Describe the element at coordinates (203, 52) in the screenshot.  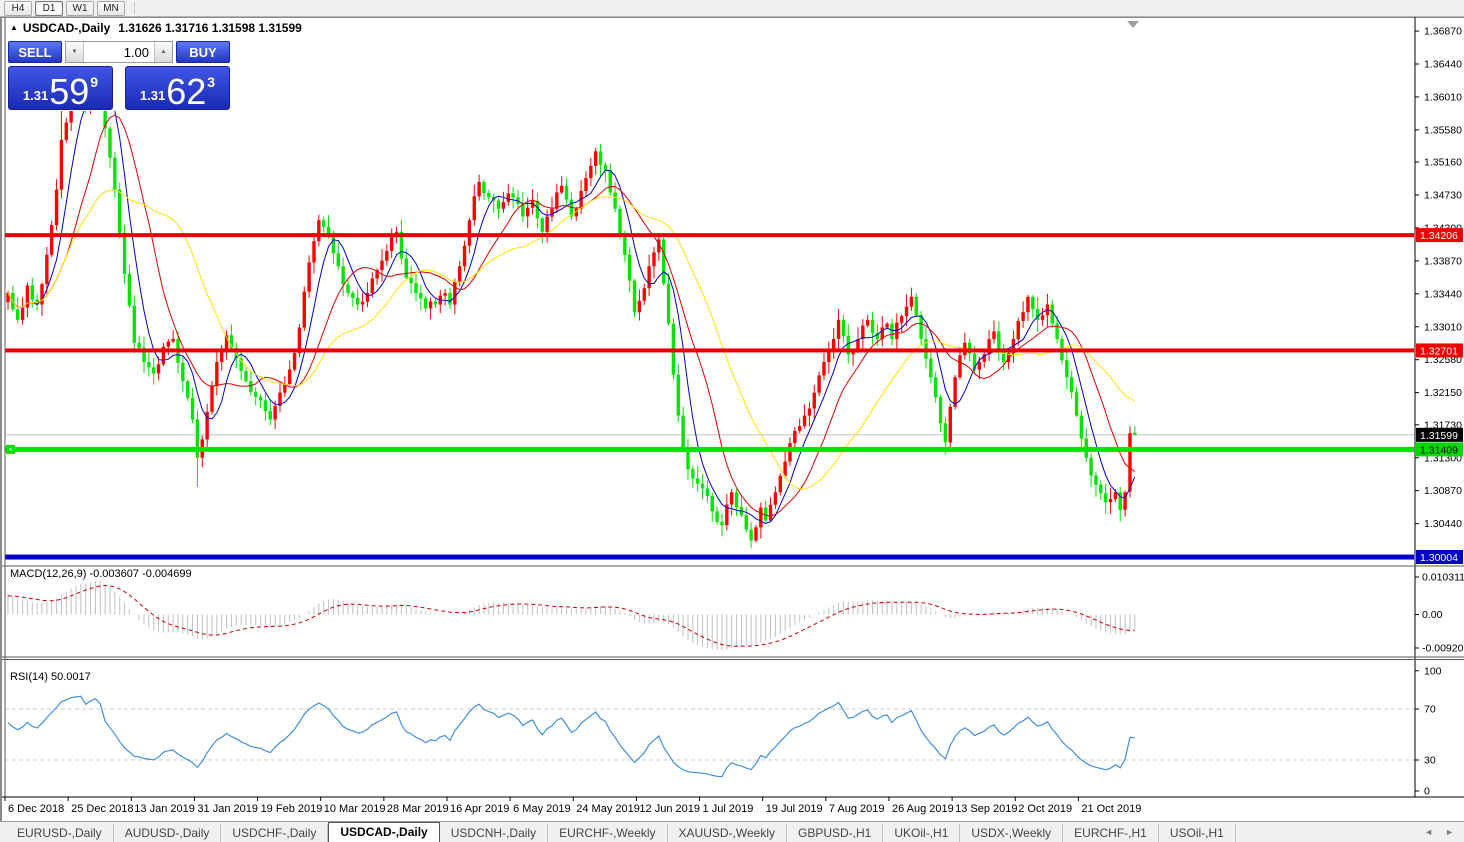
I see `buy-button: BUY` at that location.